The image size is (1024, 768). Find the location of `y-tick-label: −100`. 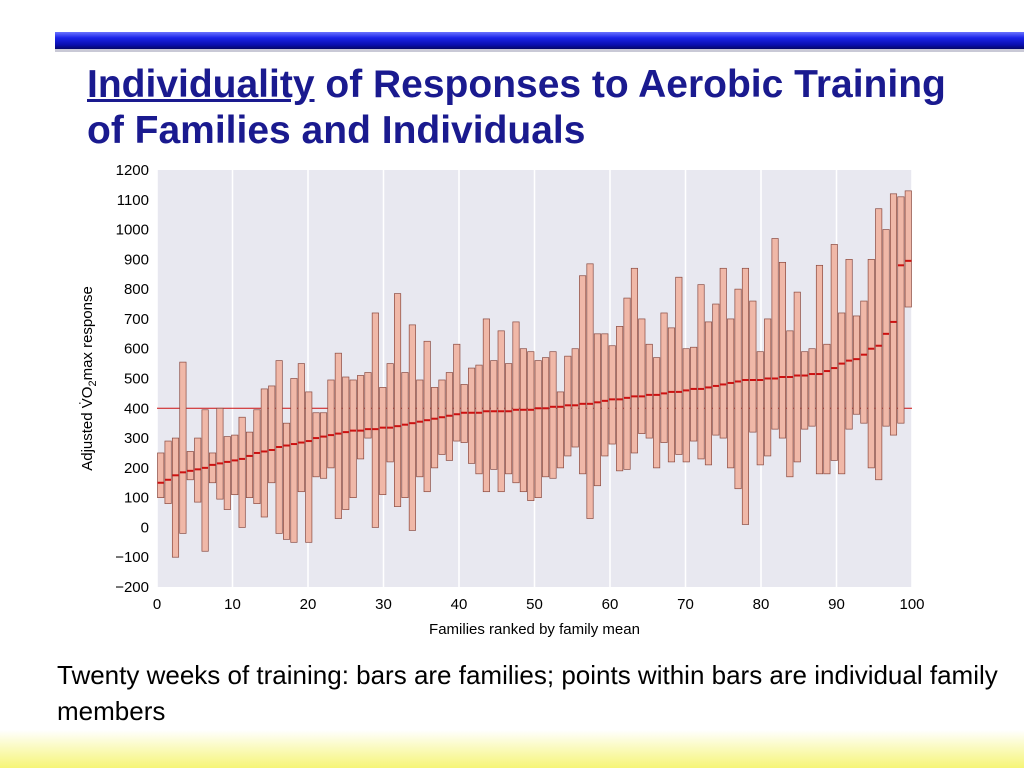

y-tick-label: −100 is located at coordinates (132, 557).